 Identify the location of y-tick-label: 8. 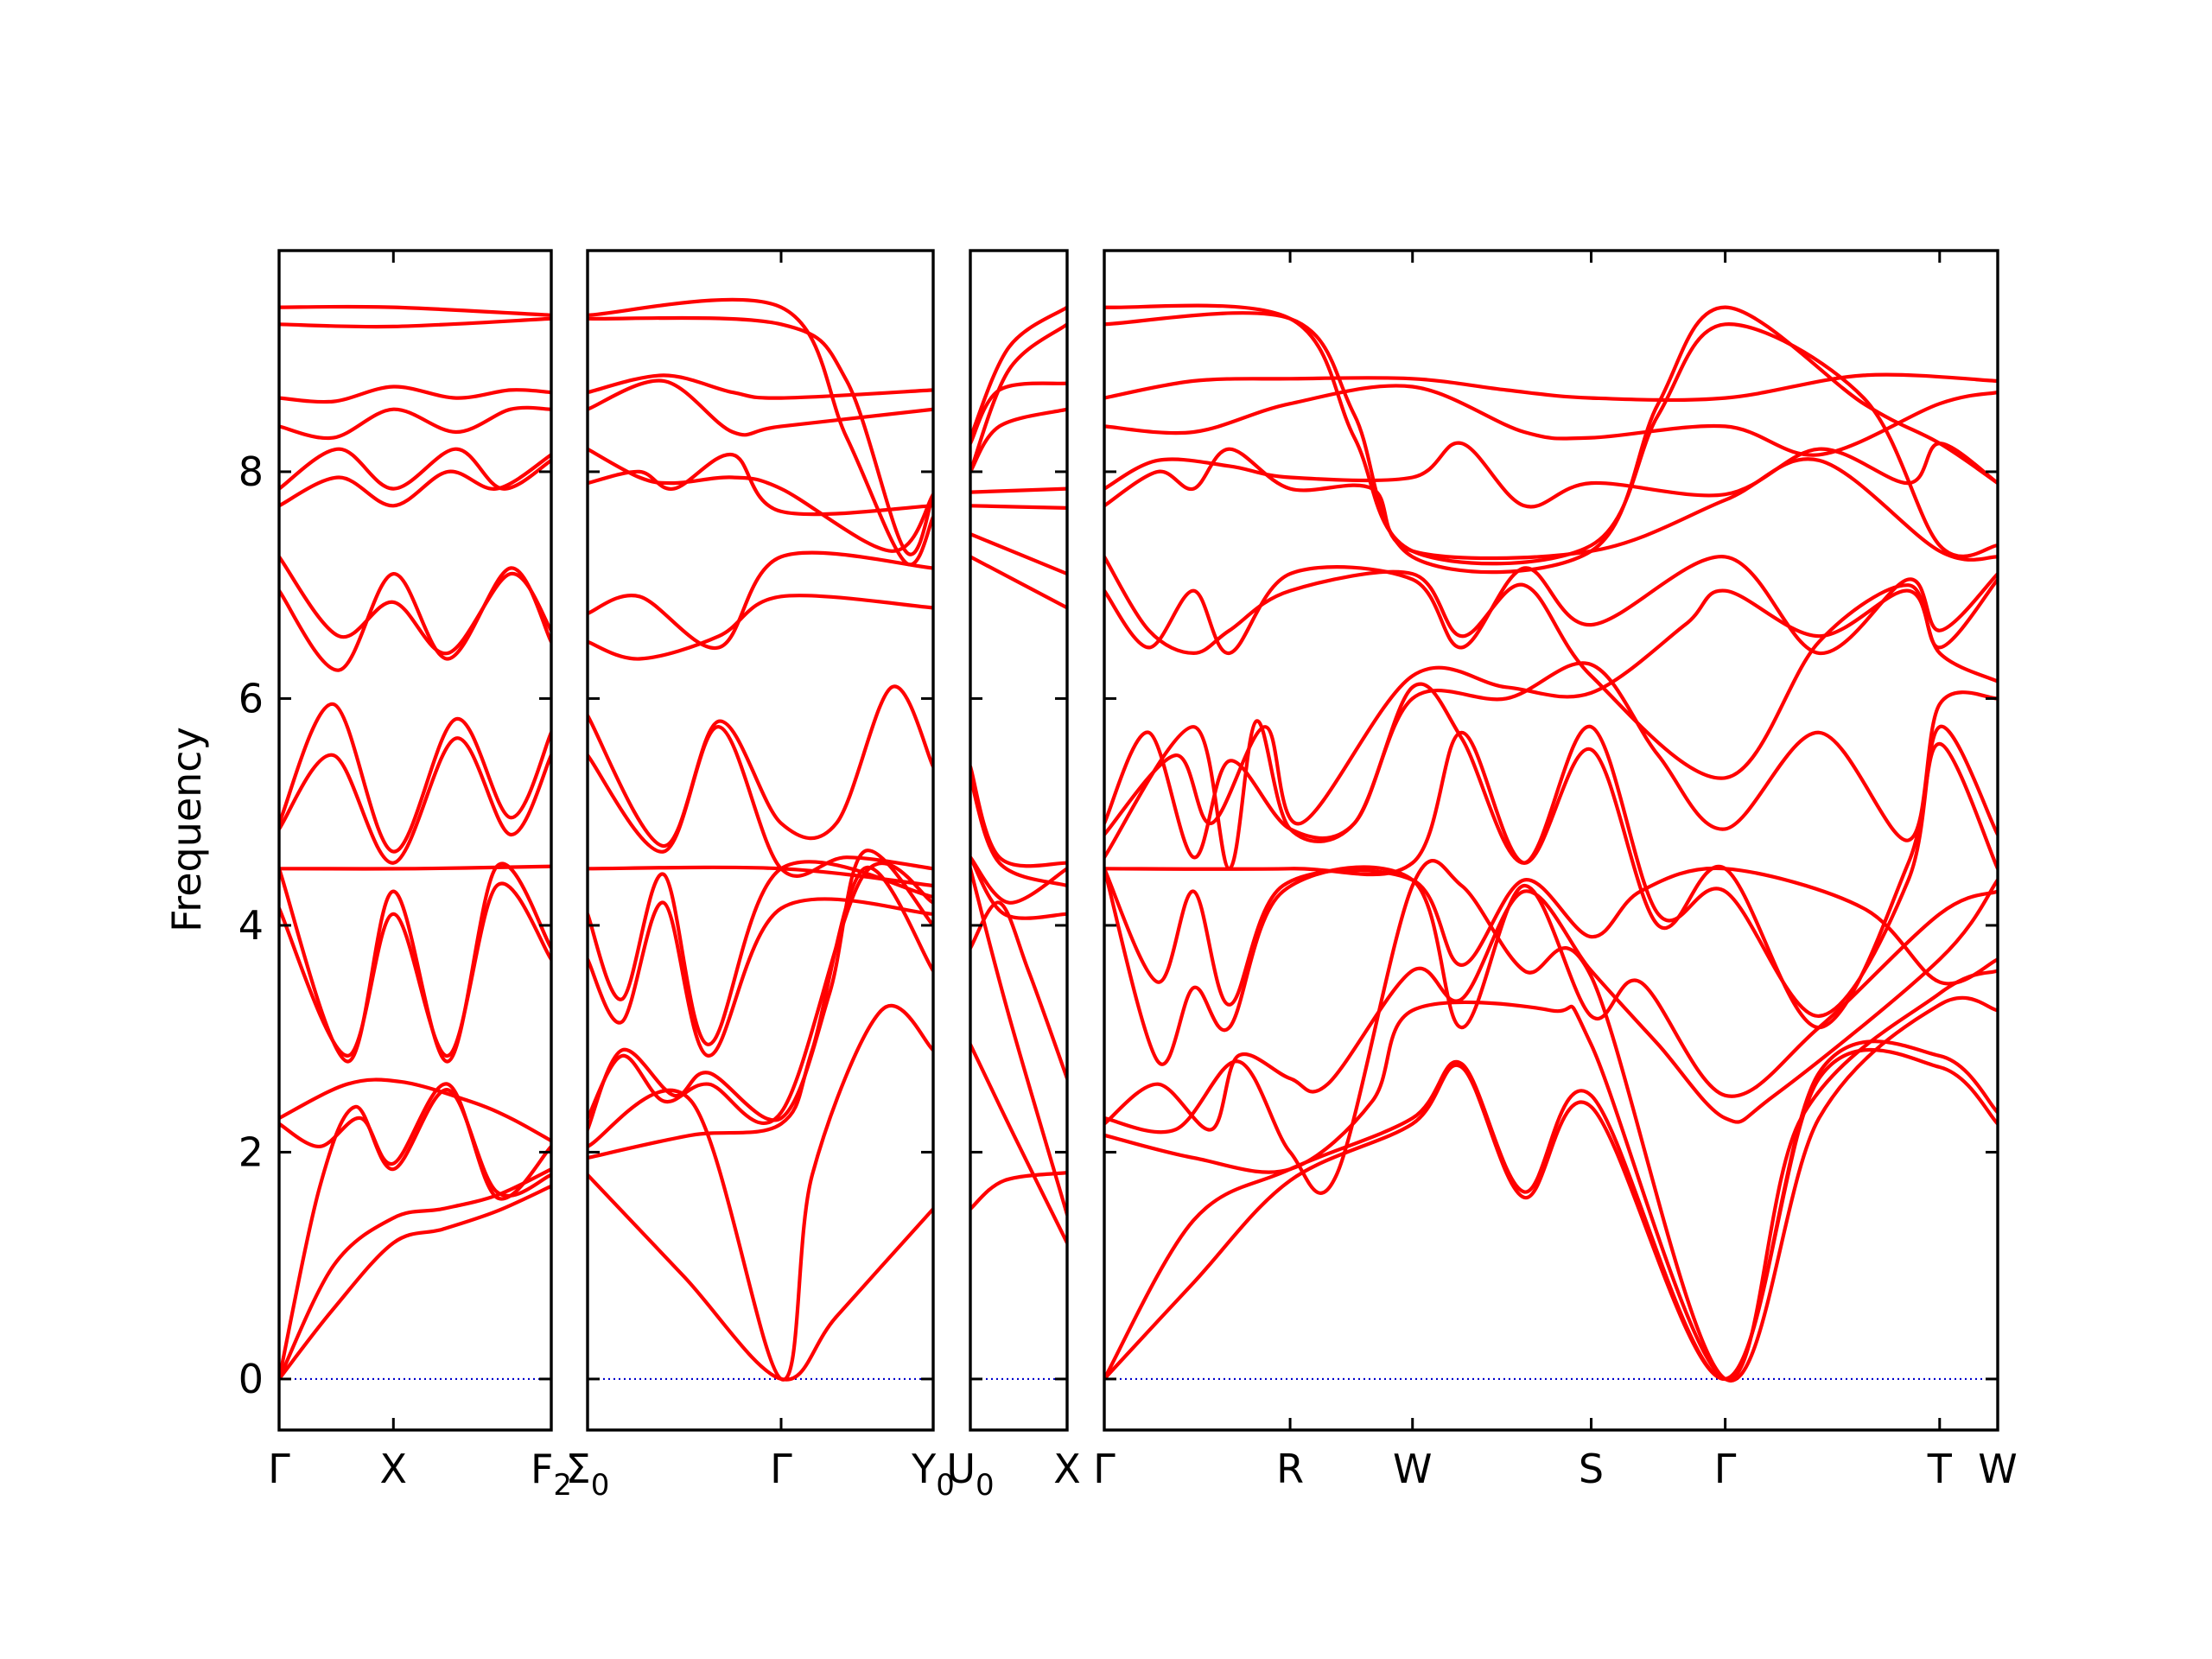
(251, 471).